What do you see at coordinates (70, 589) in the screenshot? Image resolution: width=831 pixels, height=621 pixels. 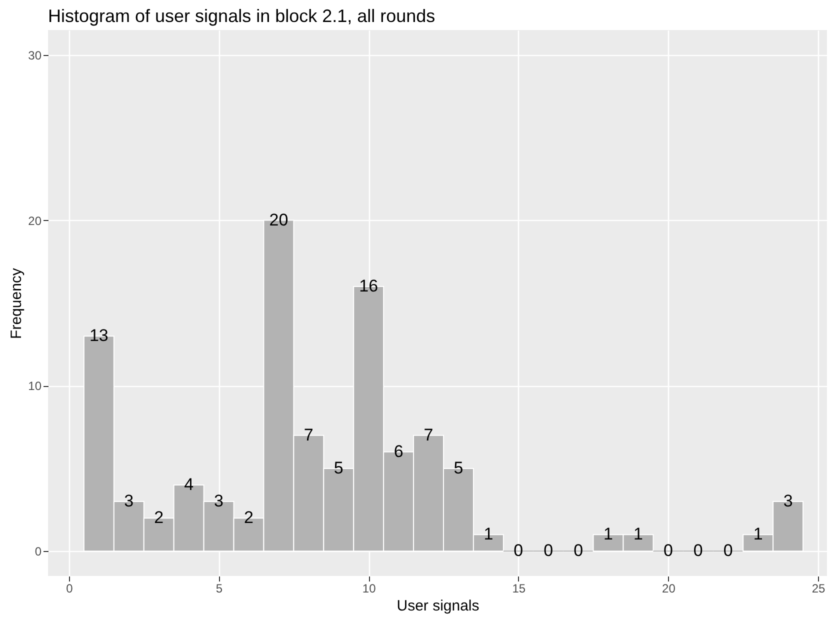 I see `x-tick-label: 0` at bounding box center [70, 589].